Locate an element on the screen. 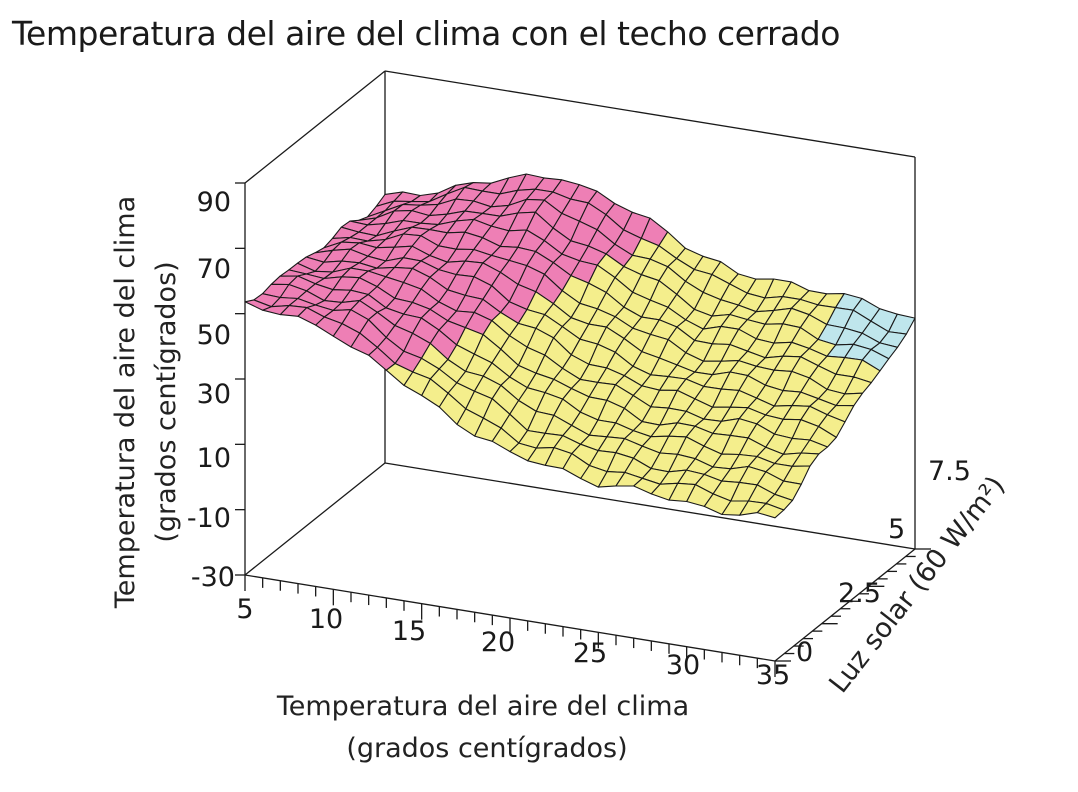 The height and width of the screenshot is (792, 1078). y-axis-line is located at coordinates (845, 605).